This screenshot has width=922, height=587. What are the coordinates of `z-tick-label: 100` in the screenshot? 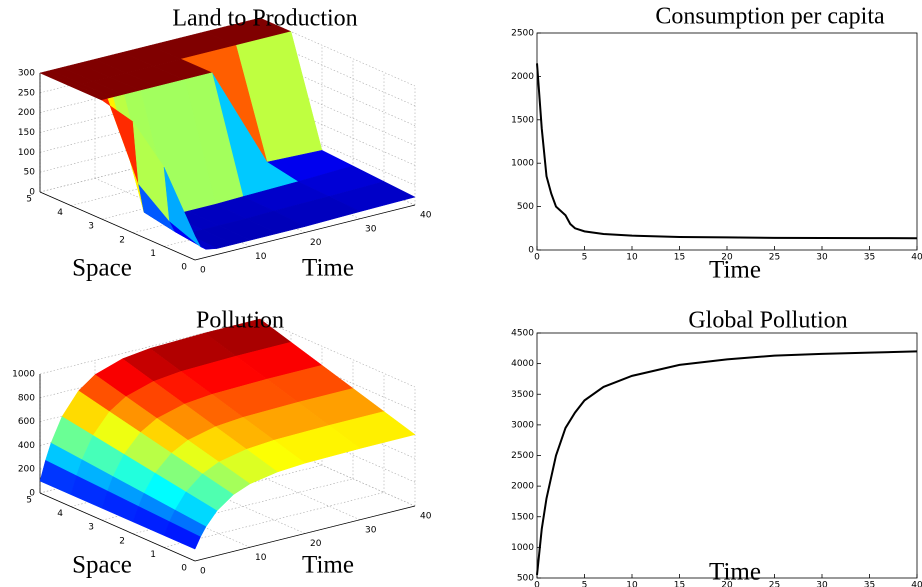 It's located at (26, 153).